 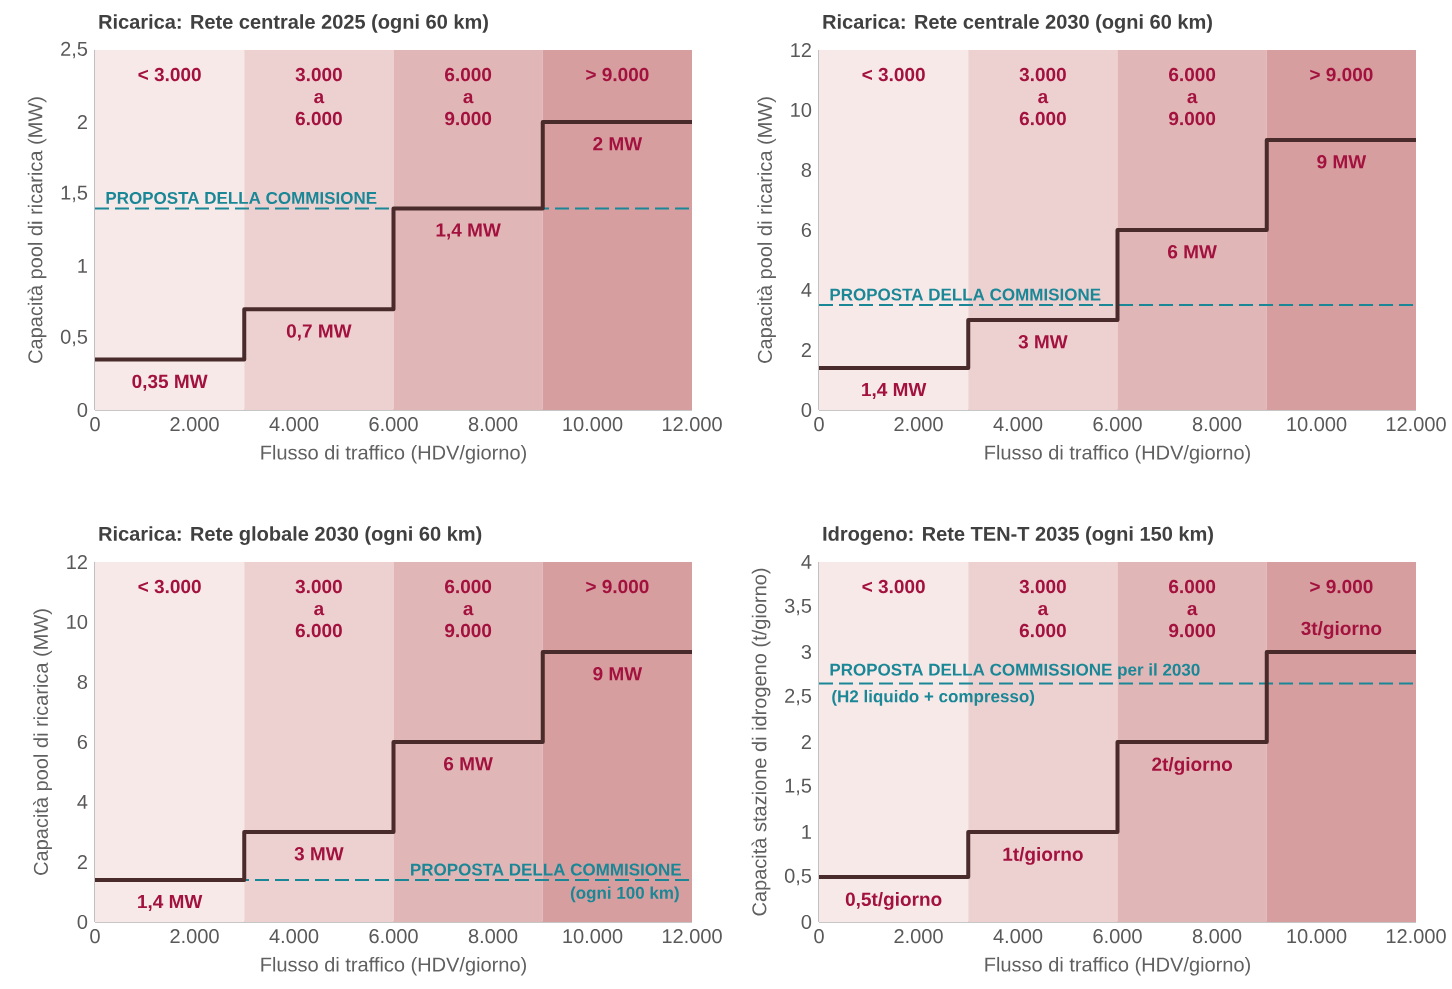 I want to click on data-label: 0,5t/giorno, so click(x=893, y=901).